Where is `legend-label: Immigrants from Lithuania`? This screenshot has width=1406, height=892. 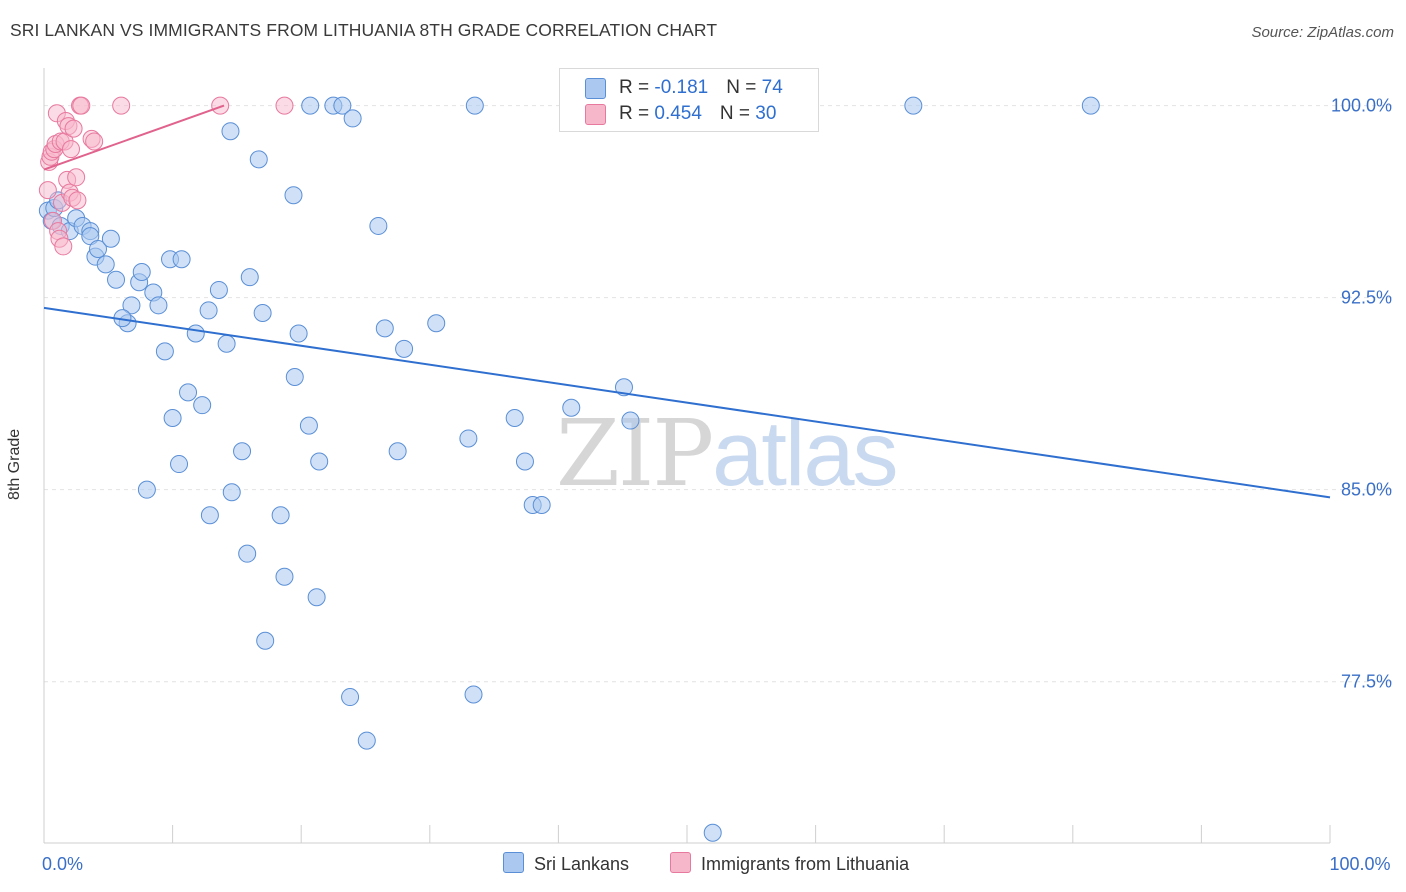
legend-label: Immigrants from Lithuania is located at coordinates (805, 864).